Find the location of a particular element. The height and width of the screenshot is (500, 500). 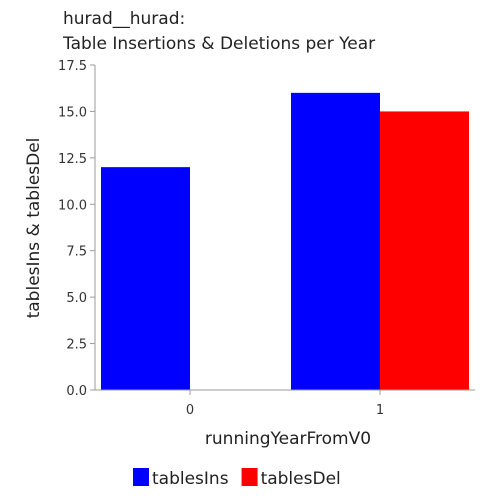

legend-swatch-tablesDel is located at coordinates (249, 477).